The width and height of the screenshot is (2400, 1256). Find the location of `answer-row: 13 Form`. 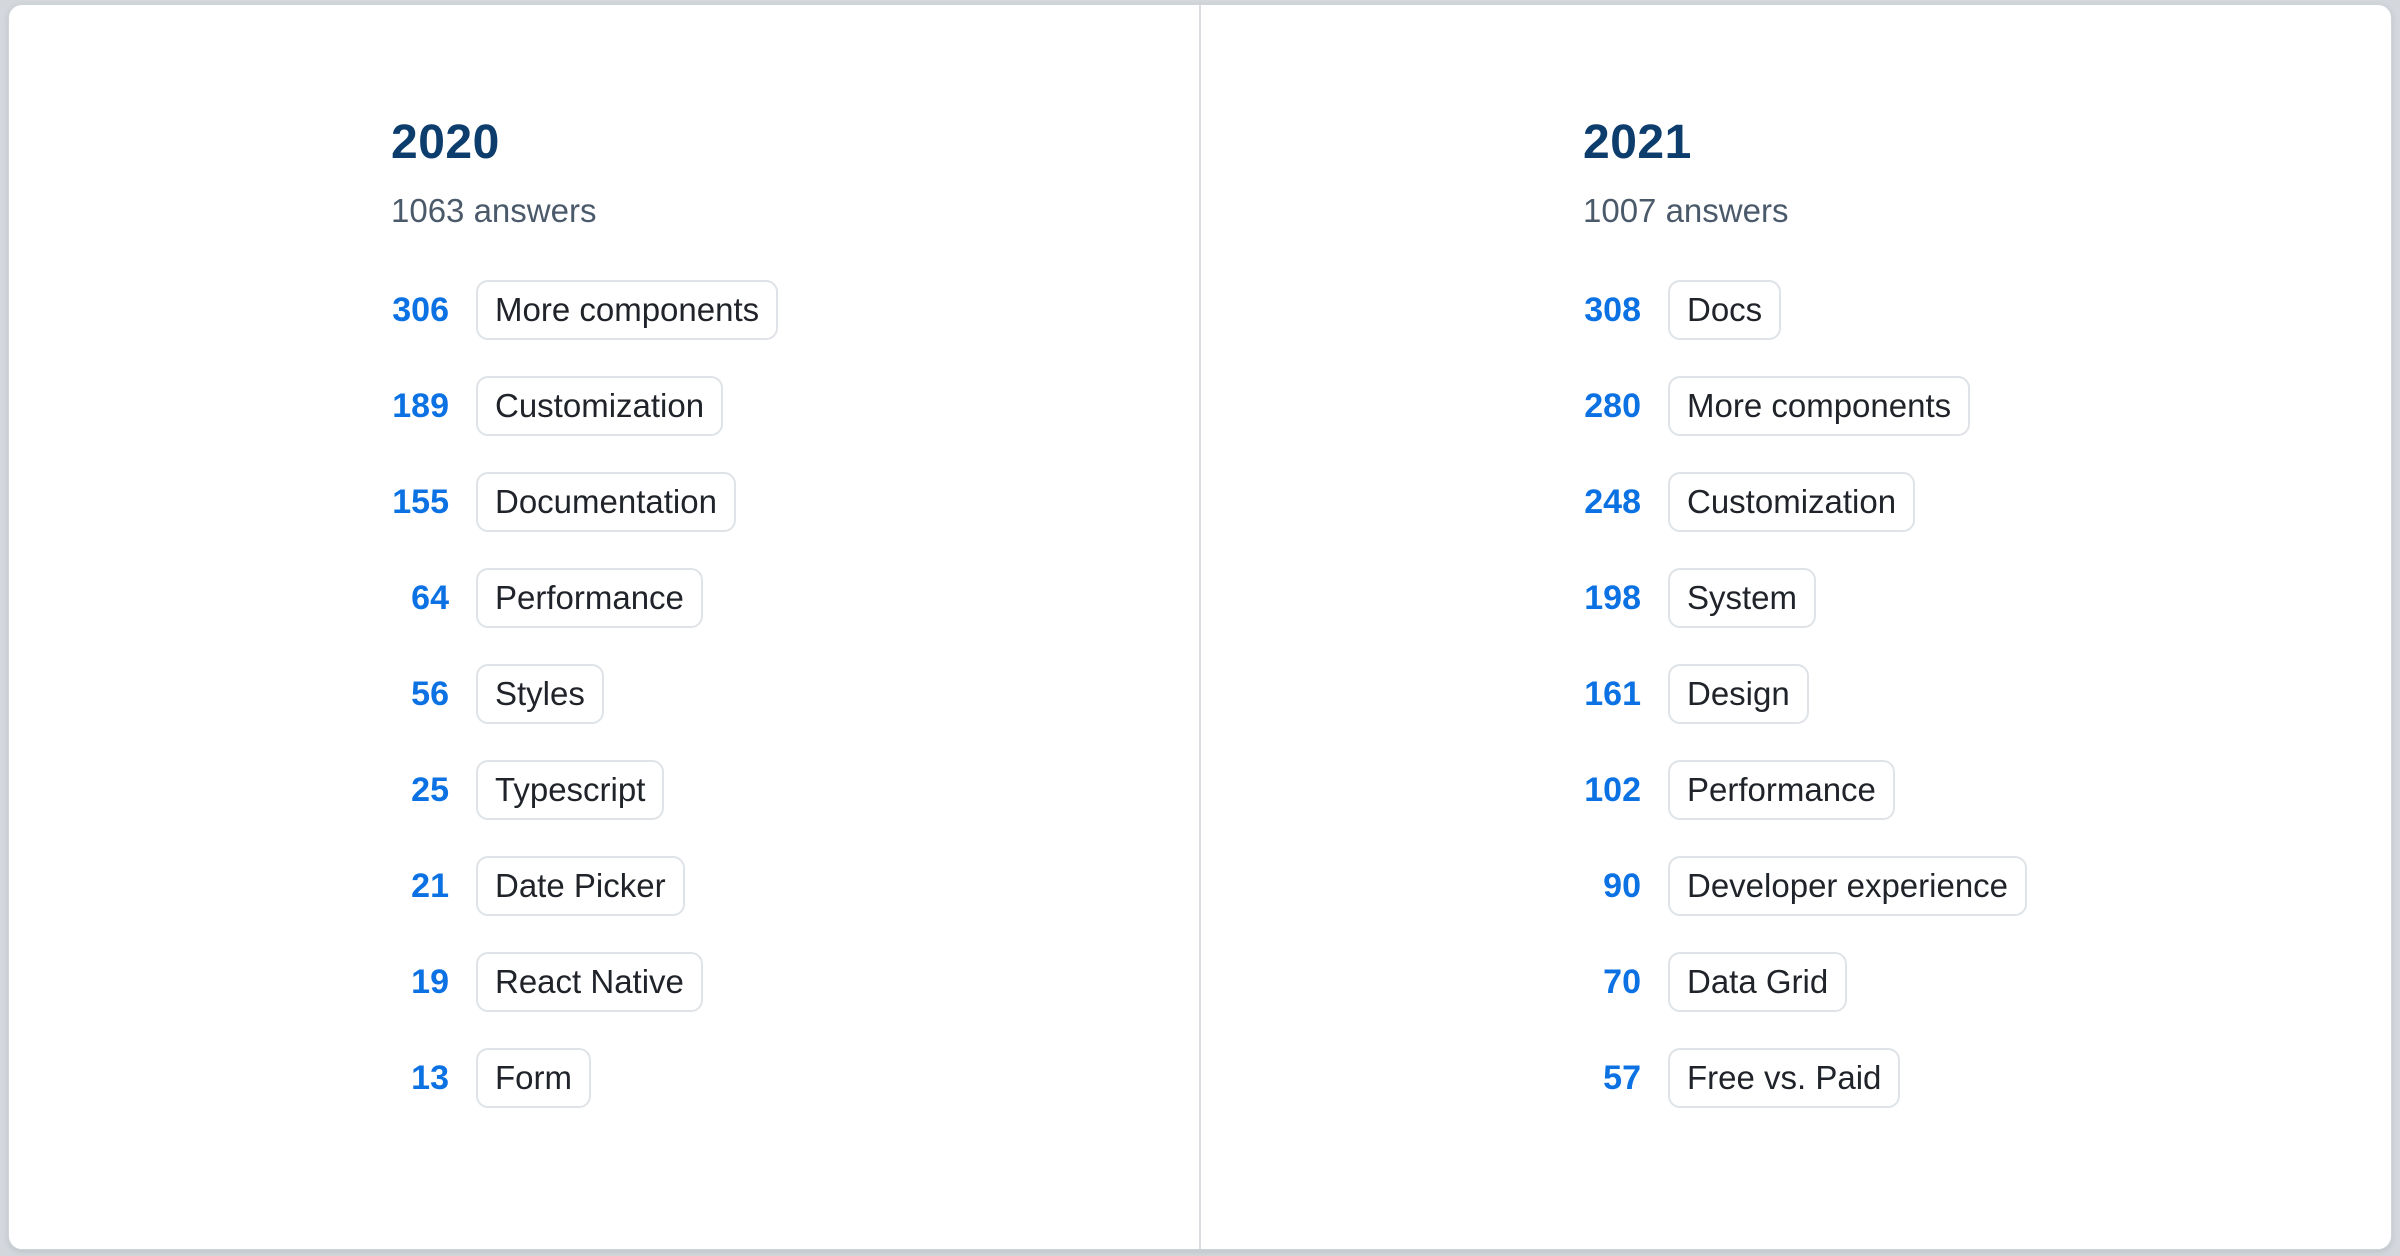

answer-row: 13 Form is located at coordinates (775, 1078).